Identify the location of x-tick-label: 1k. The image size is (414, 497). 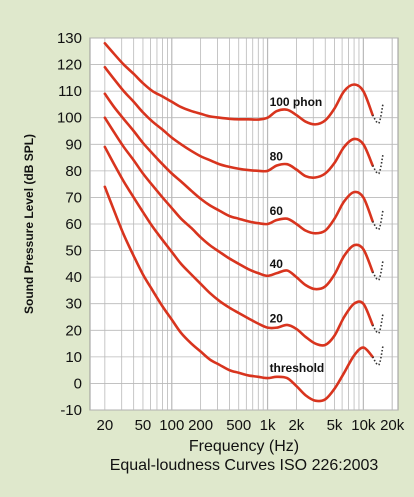
(268, 425).